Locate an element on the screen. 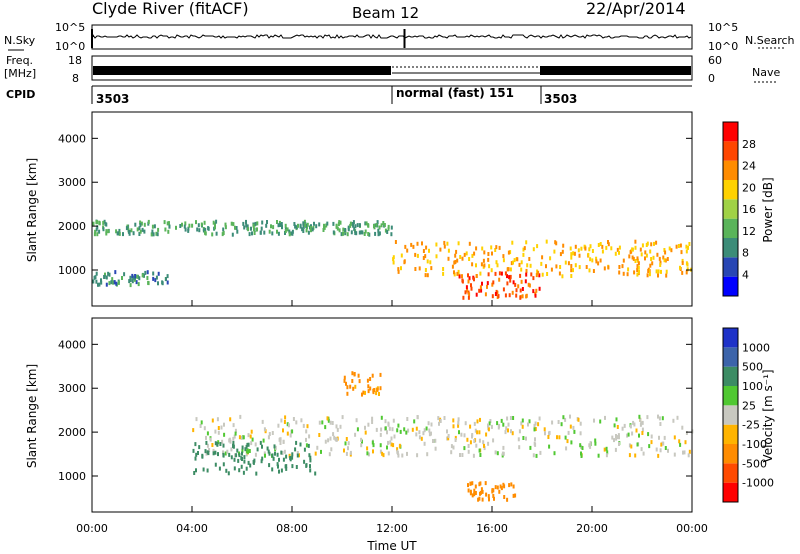 The height and width of the screenshot is (554, 800). y-tick-label: 2000 is located at coordinates (72, 226).